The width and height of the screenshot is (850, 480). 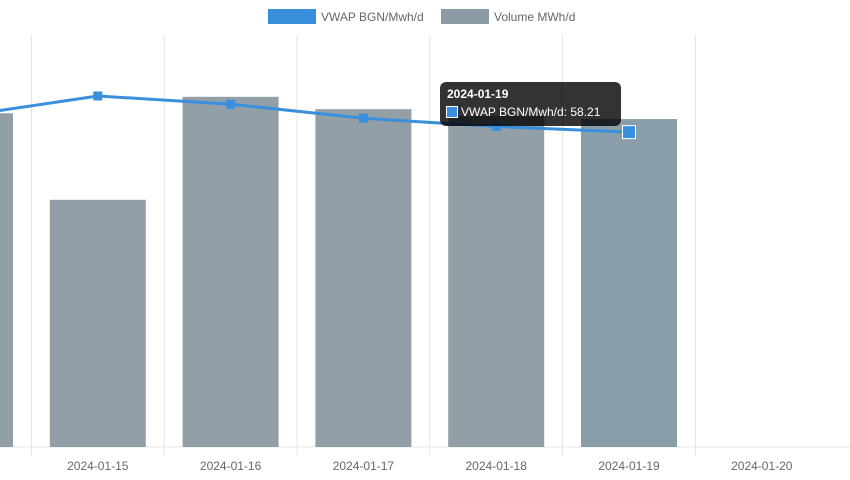 What do you see at coordinates (478, 94) in the screenshot?
I see `tooltip-title: 2024-01-19` at bounding box center [478, 94].